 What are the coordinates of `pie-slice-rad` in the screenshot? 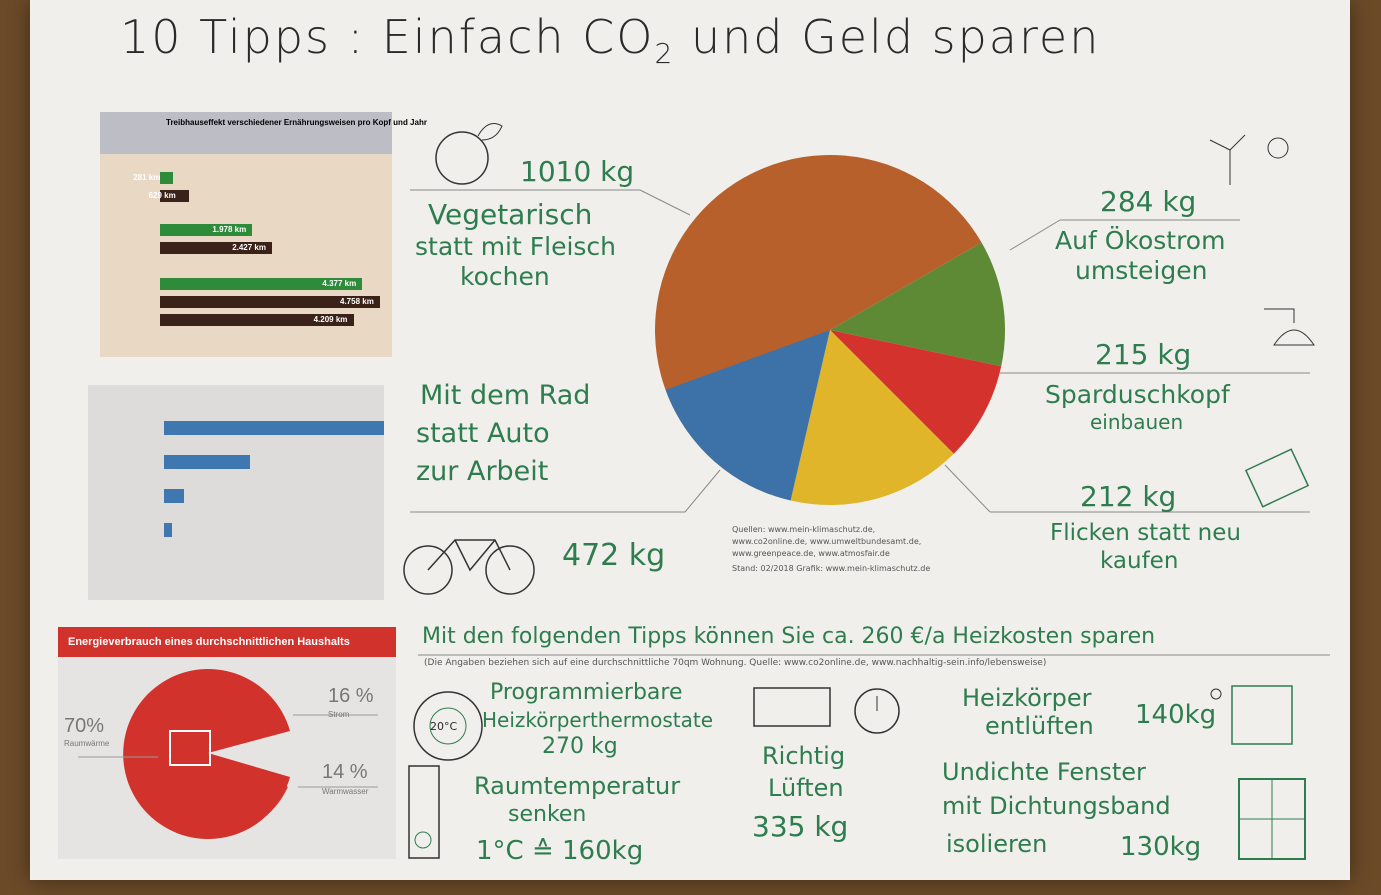 It's located at (747, 415).